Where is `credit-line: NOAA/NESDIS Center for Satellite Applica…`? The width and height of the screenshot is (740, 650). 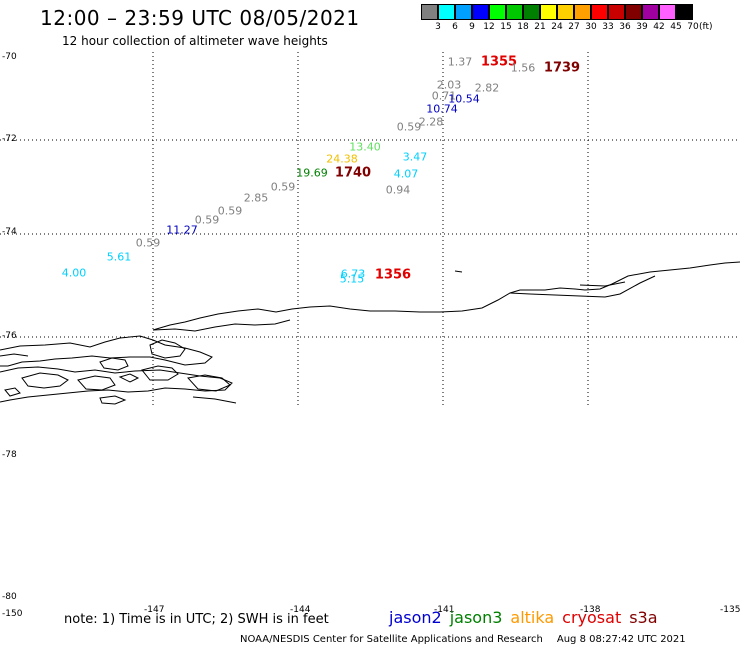
credit-line: NOAA/NESDIS Center for Satellite Applica… is located at coordinates (463, 639).